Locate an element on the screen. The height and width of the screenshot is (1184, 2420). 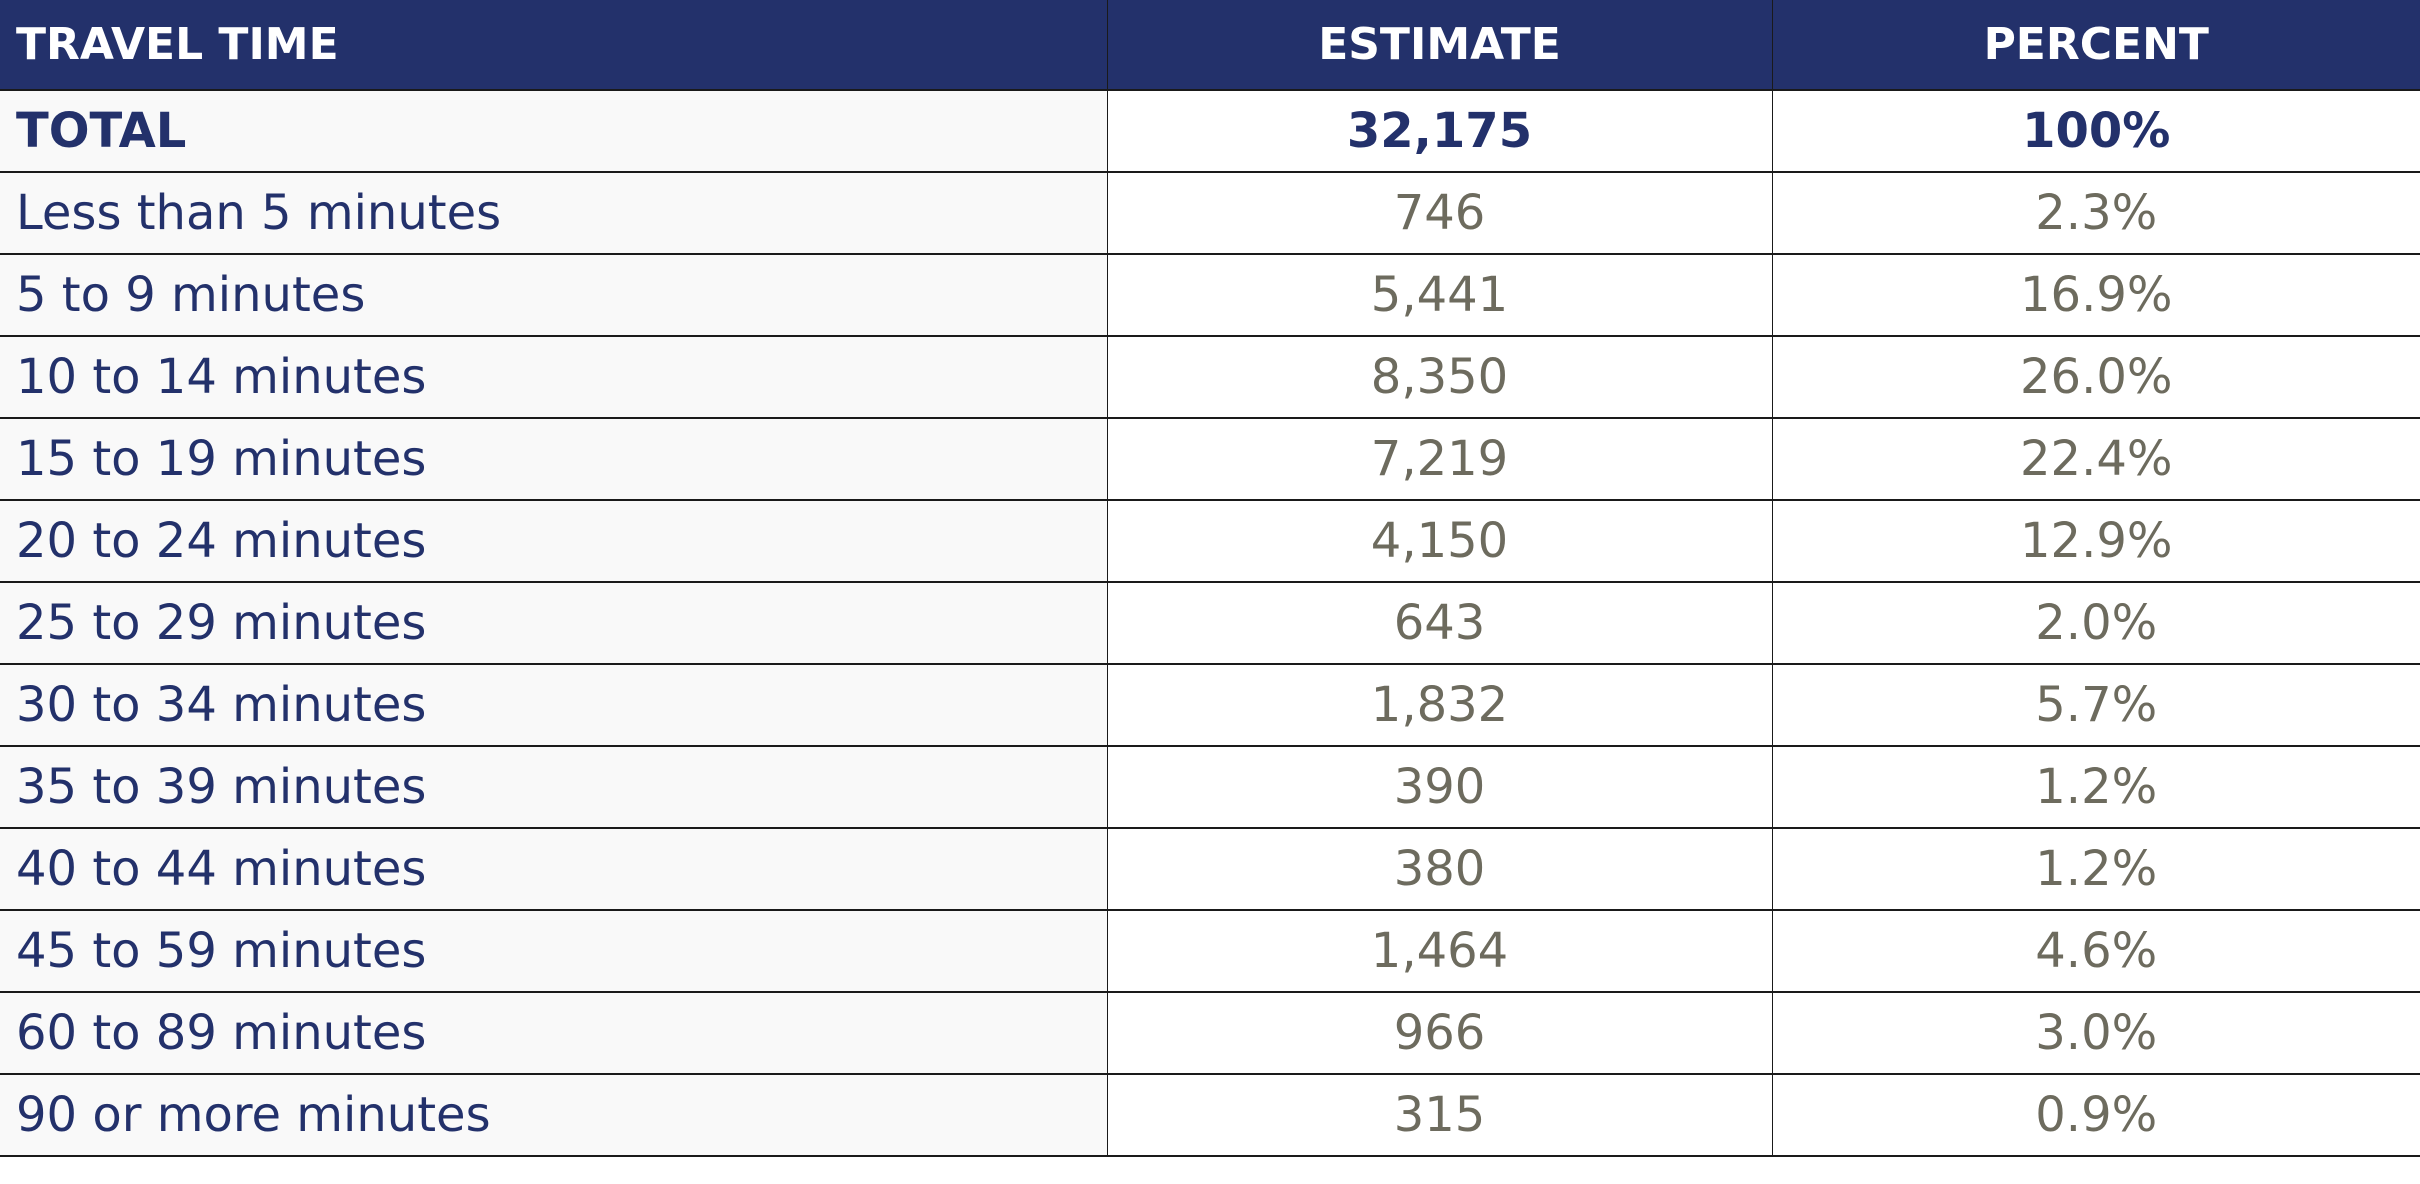
row-label: 60 to 89 minutes is located at coordinates (553, 1033).